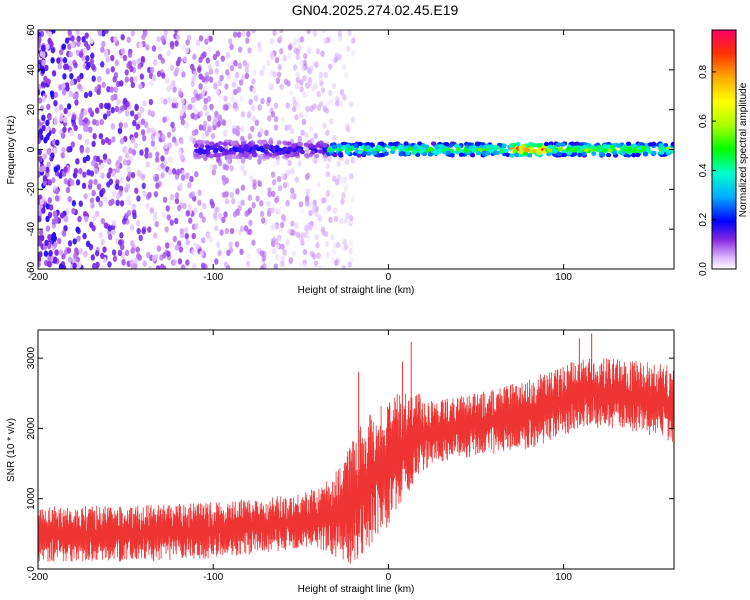  I want to click on snr-ylabel: SNR (10 * v/v), so click(11, 450).